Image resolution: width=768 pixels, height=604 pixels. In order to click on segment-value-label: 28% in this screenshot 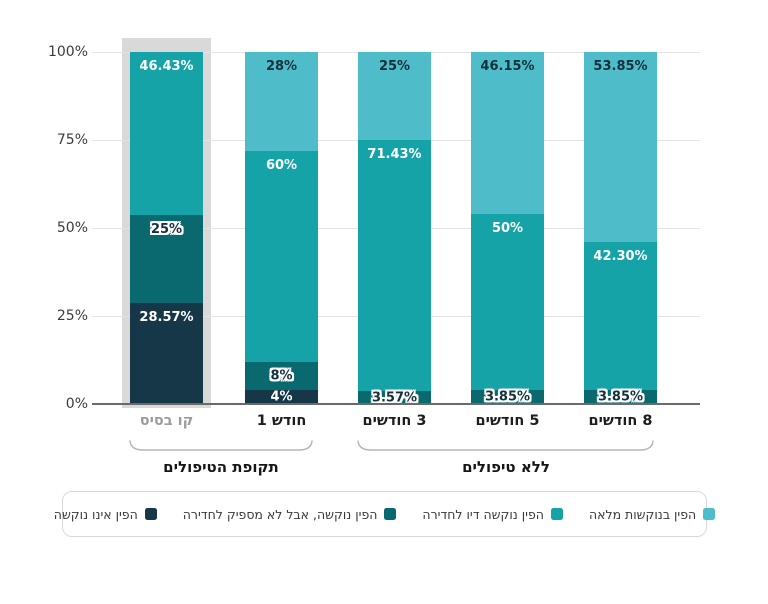, I will do `click(281, 67)`.